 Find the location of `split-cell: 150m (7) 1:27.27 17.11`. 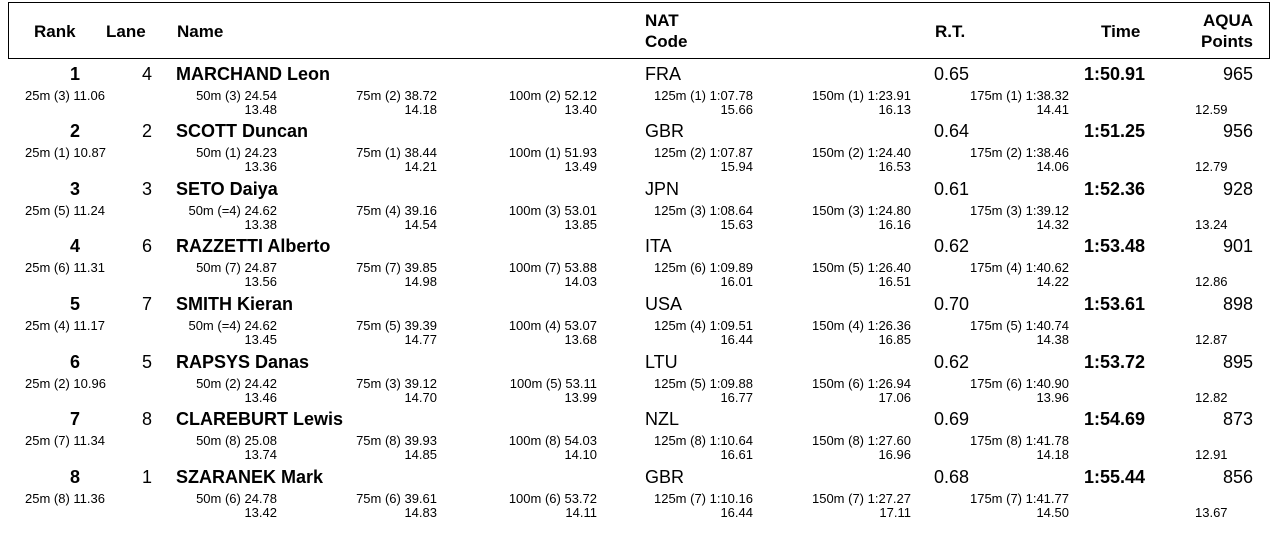

split-cell: 150m (7) 1:27.27 17.11 is located at coordinates (861, 506).